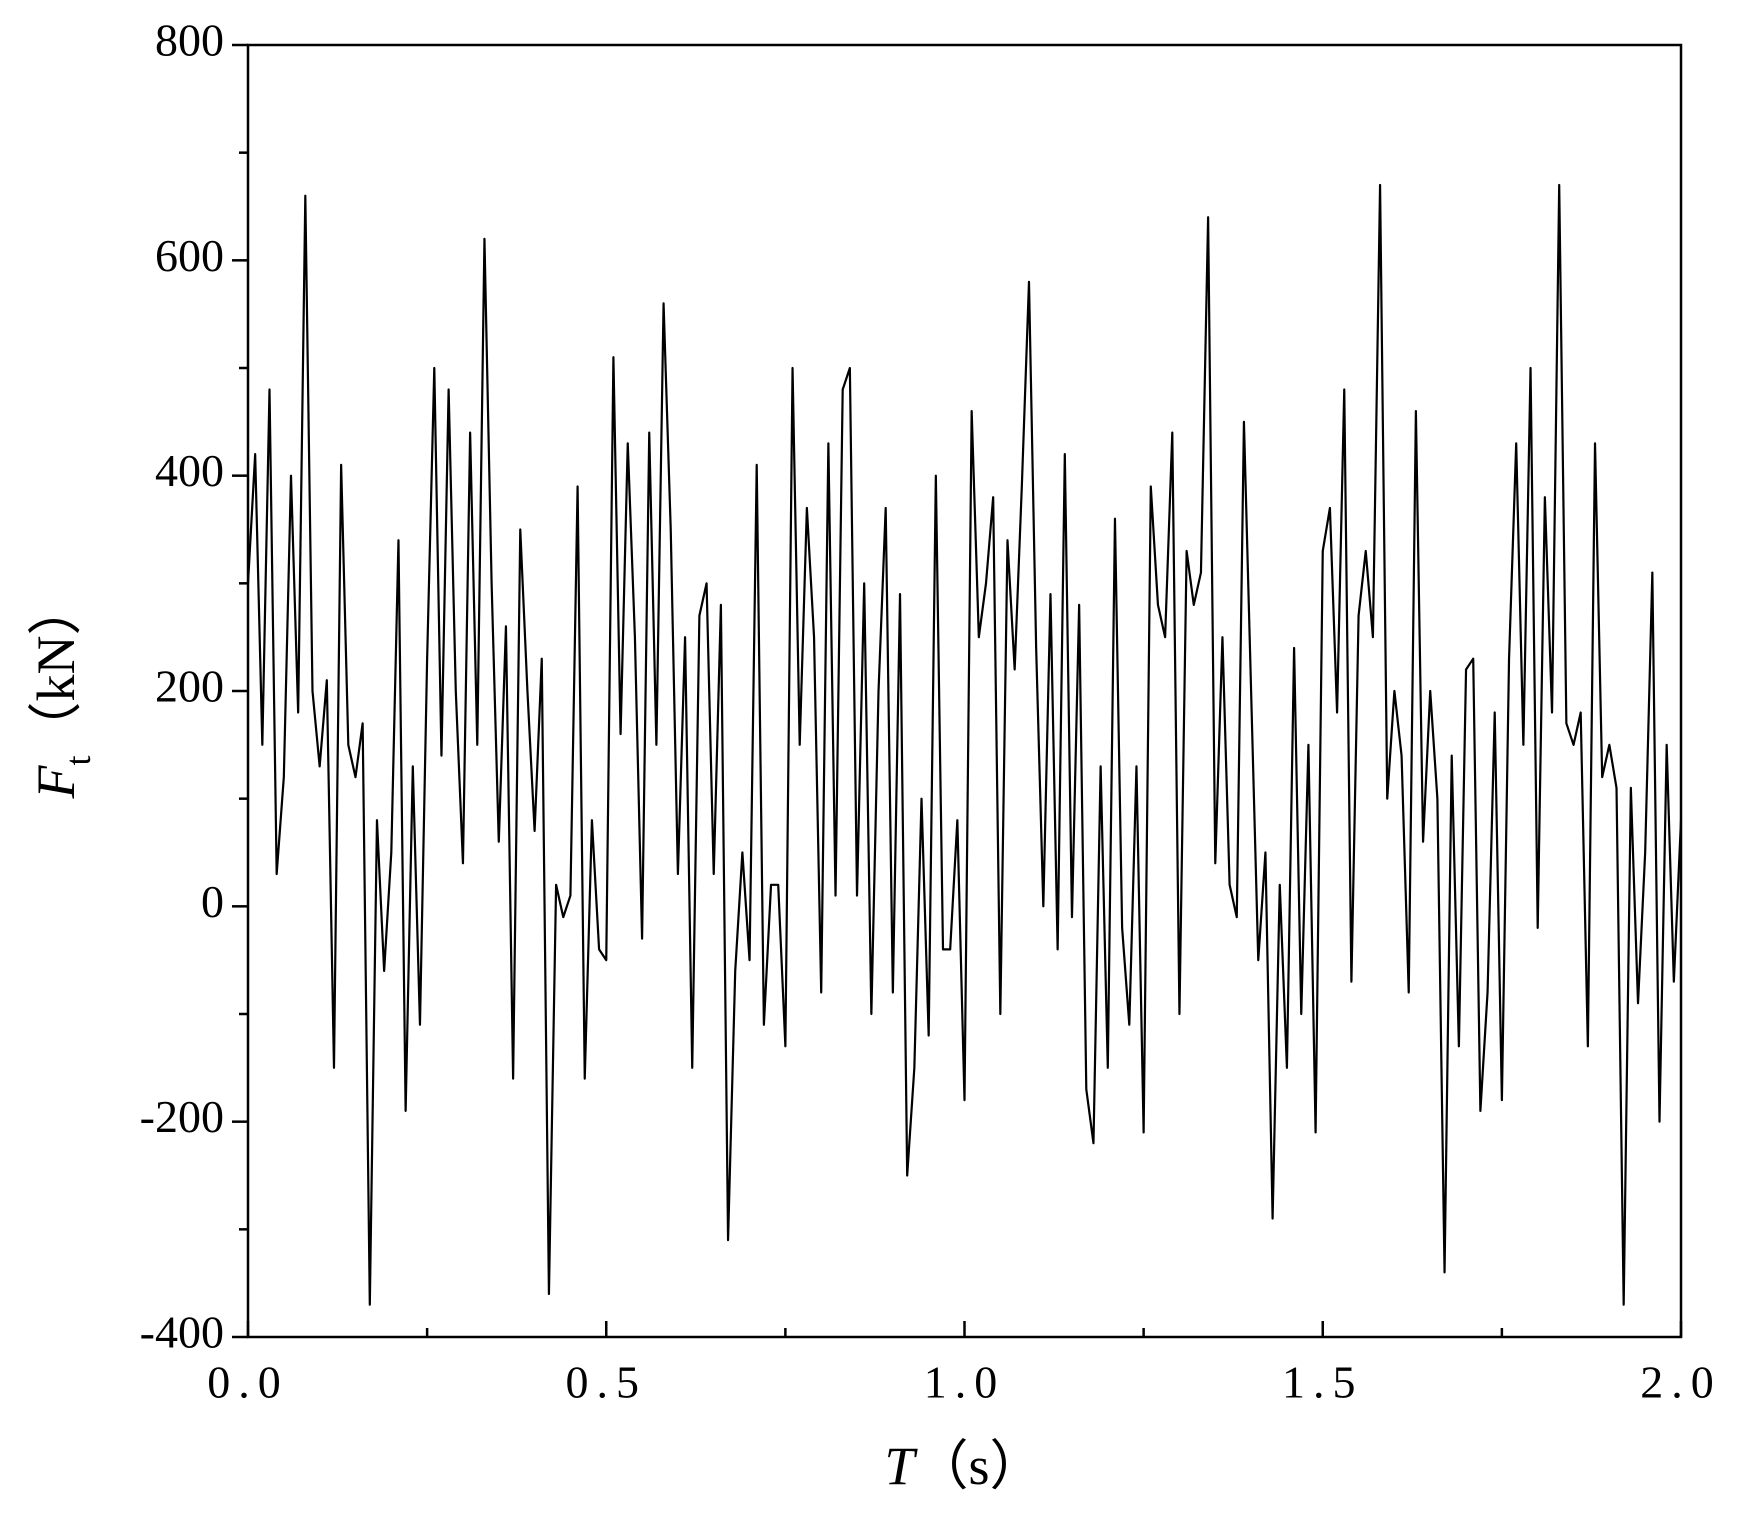  I want to click on x-label-unit: （s）, so click(979, 1466).